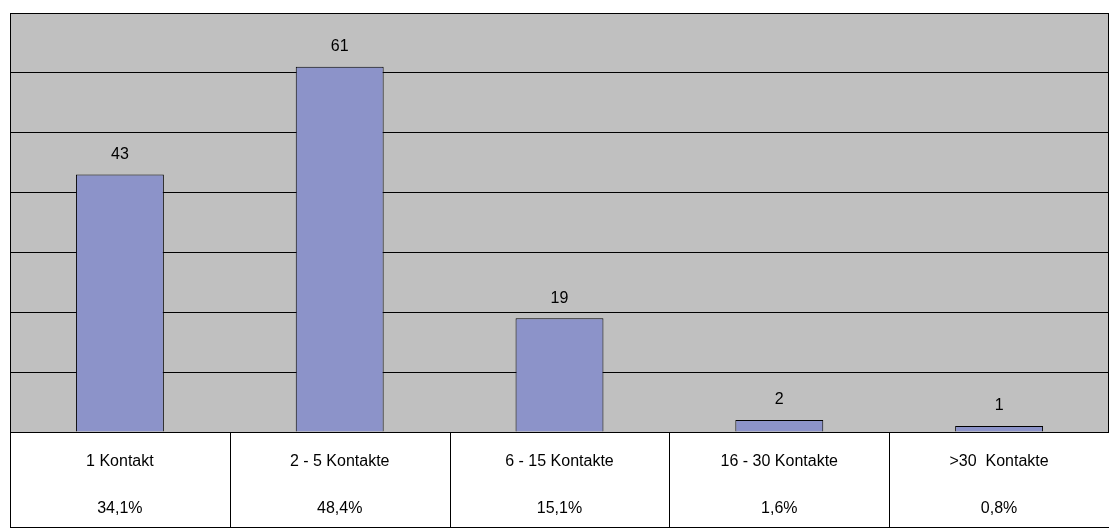 This screenshot has width=1109, height=531. Describe the element at coordinates (120, 461) in the screenshot. I see `x-tick-label: 1 Kontakt` at that location.